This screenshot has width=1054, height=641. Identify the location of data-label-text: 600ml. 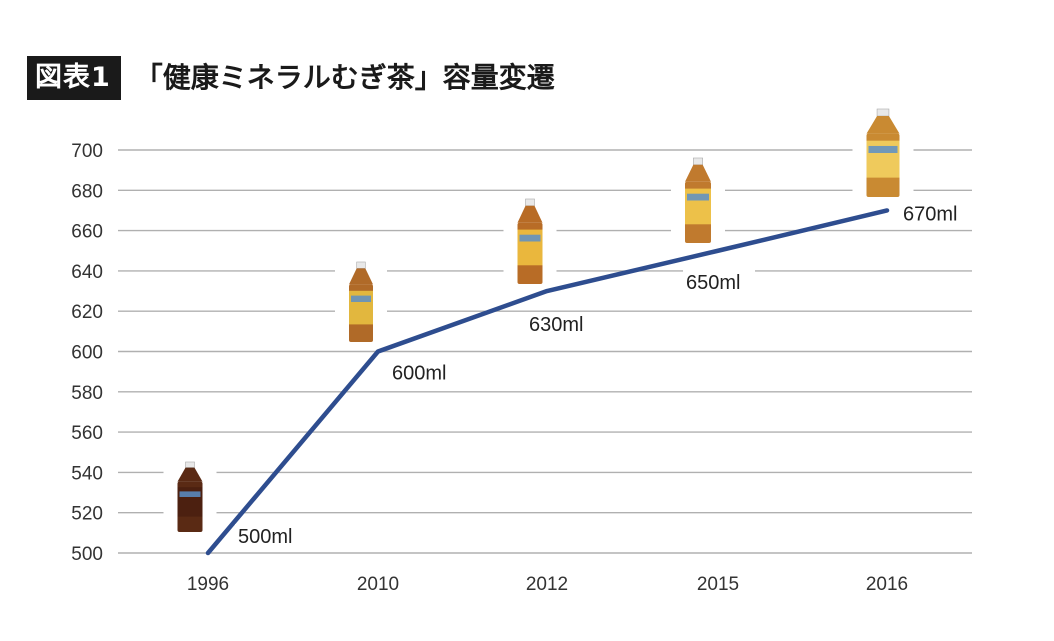
(419, 374).